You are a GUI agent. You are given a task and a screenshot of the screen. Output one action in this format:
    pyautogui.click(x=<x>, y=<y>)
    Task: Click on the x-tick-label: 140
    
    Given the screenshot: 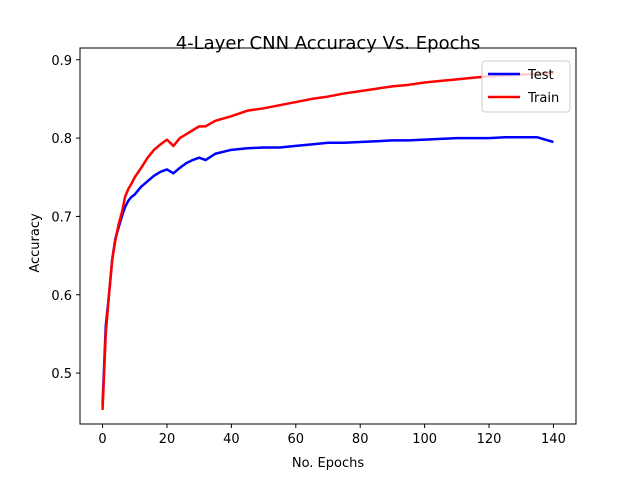 What is the action you would take?
    pyautogui.click(x=553, y=439)
    